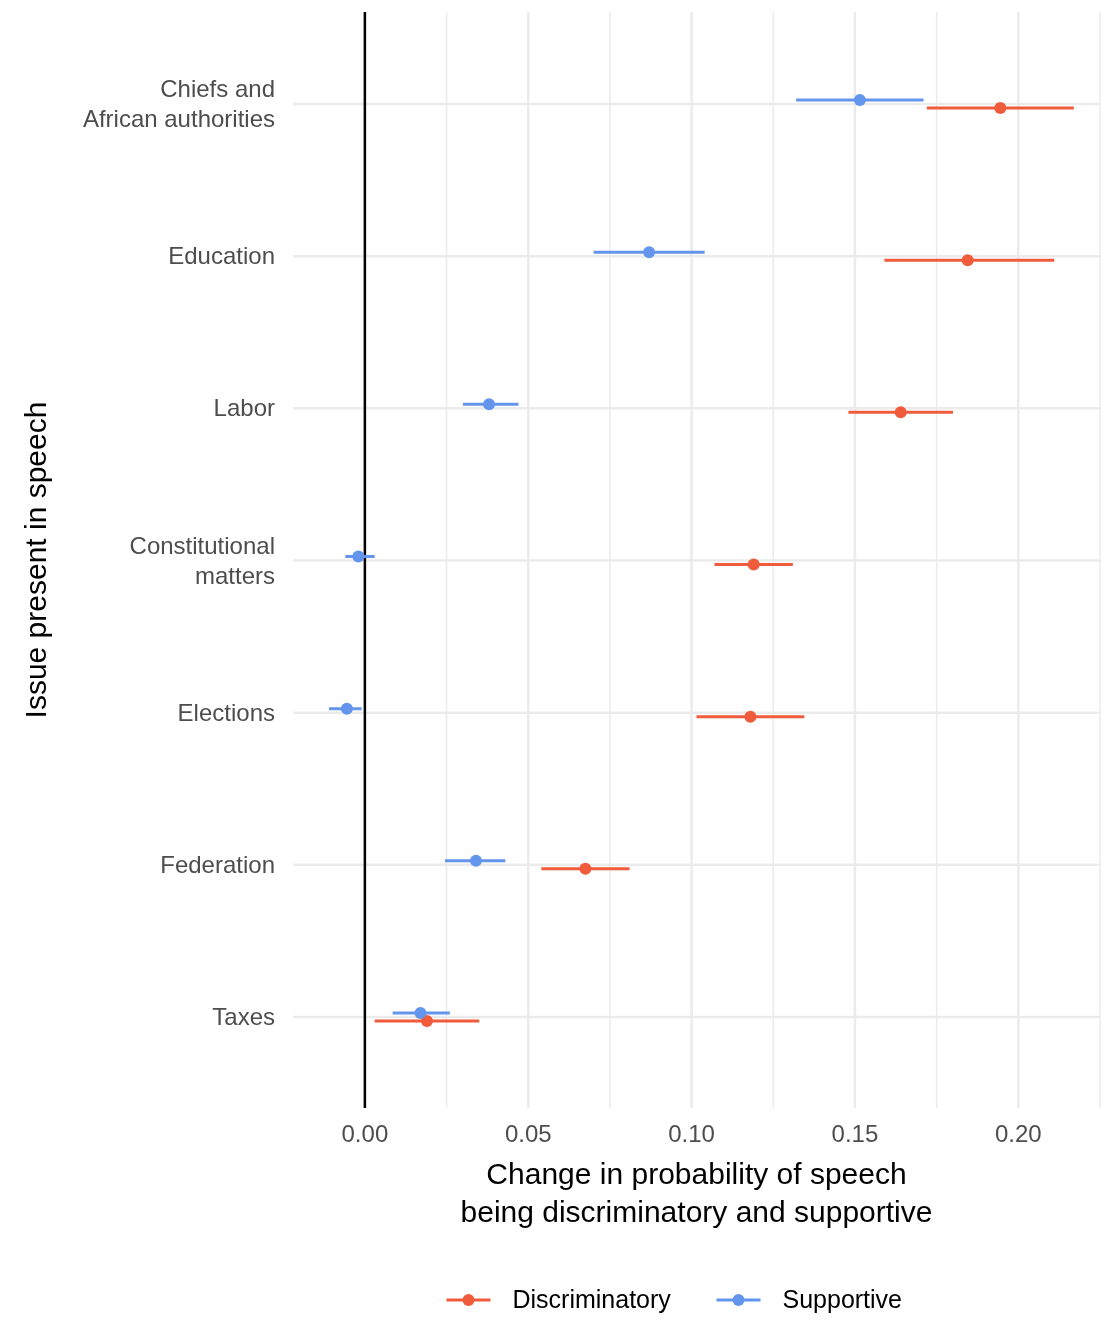  Describe the element at coordinates (592, 1299) in the screenshot. I see `legend-label: Discriminatory` at that location.